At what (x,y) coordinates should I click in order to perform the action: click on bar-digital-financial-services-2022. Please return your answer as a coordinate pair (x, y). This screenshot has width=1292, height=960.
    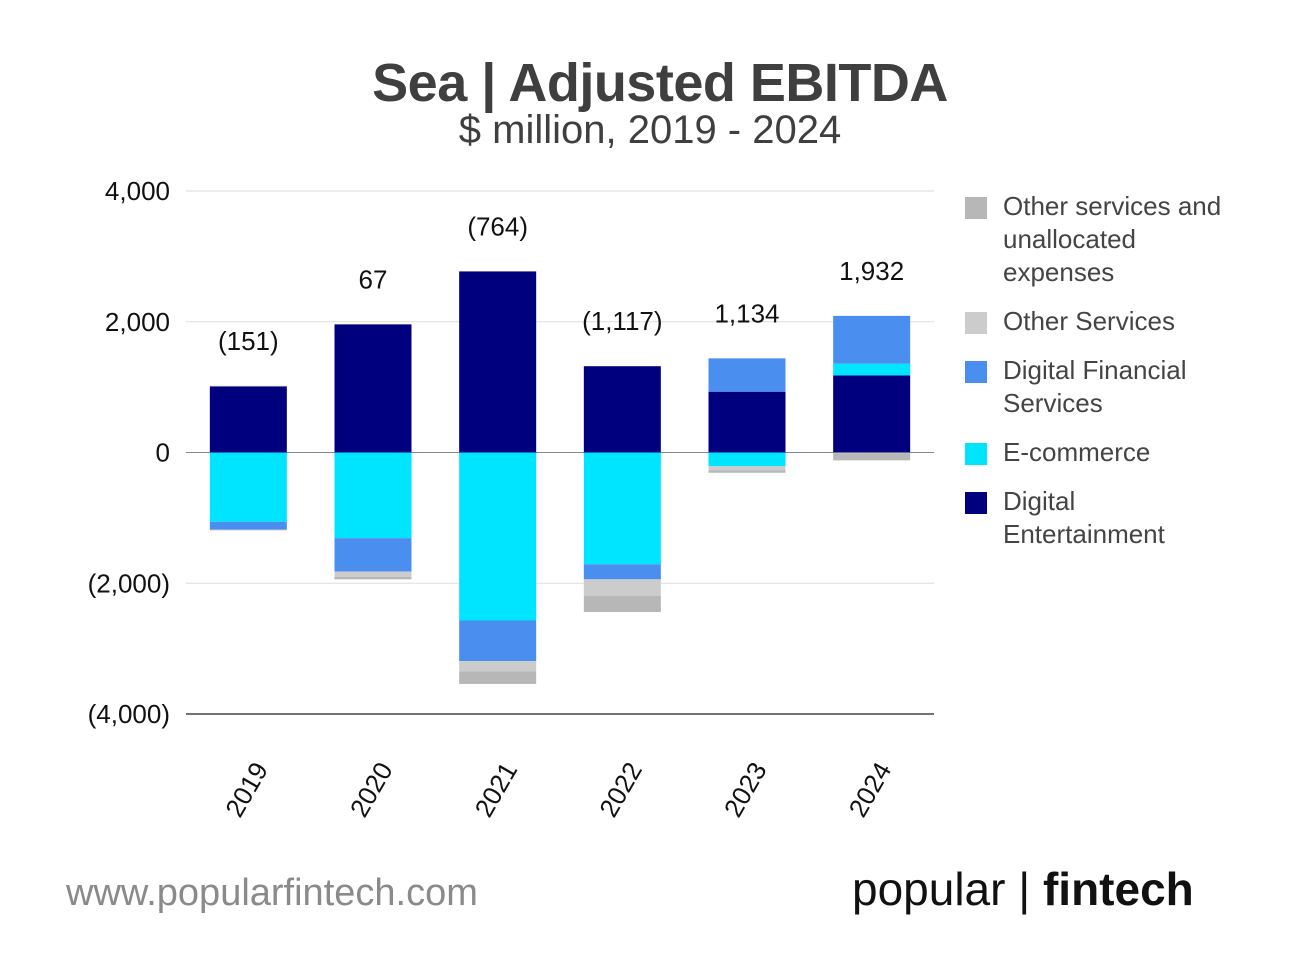
    Looking at the image, I should click on (622, 572).